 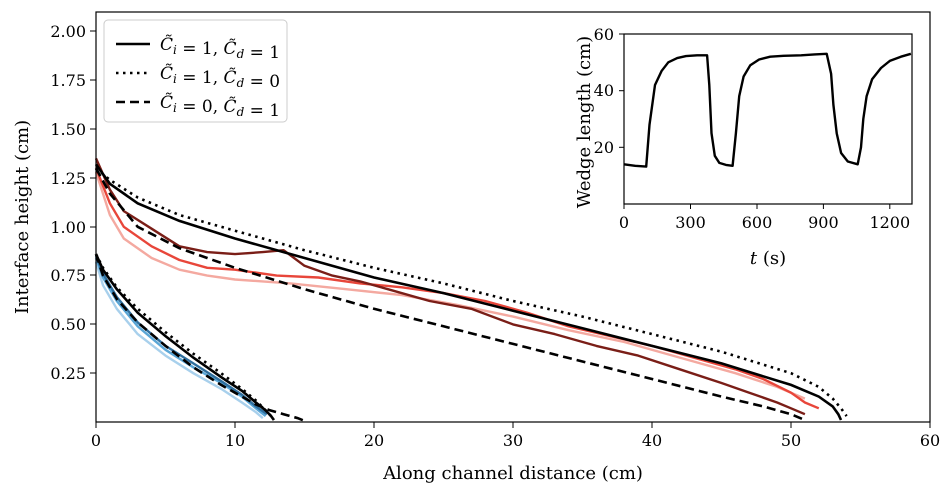 I want to click on inset-x-tick-label: 1200, so click(x=889, y=222).